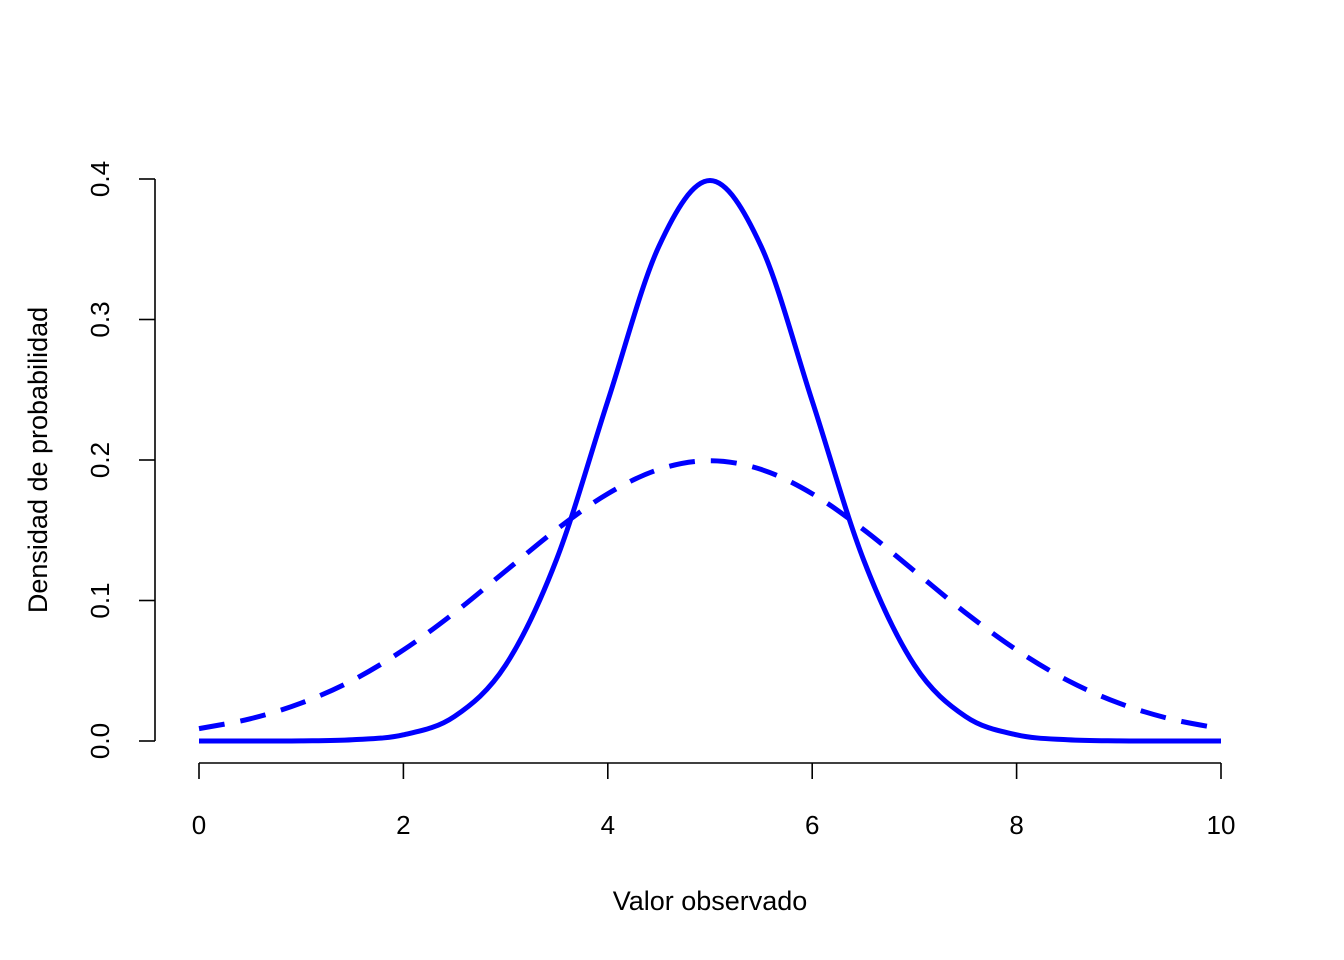 The image size is (1344, 960). I want to click on x-tick-label: 8, so click(1016, 825).